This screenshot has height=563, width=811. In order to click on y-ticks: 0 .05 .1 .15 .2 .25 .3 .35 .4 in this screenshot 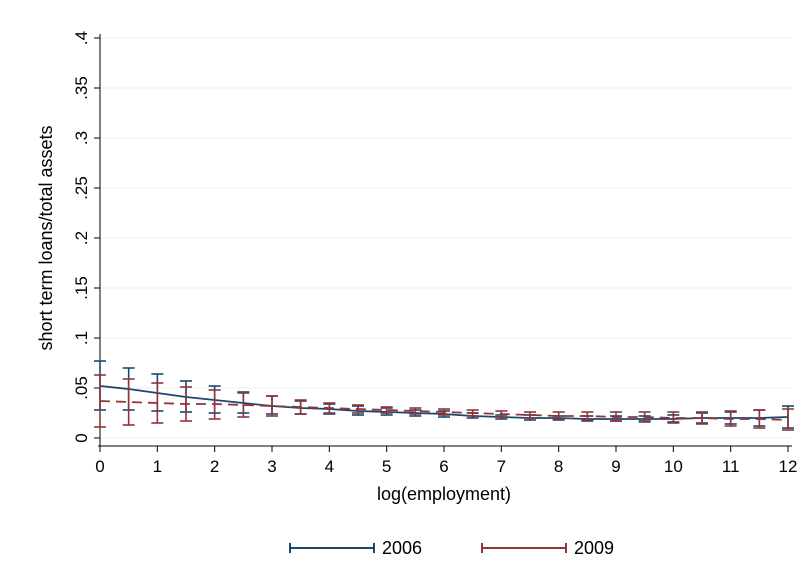, I will do `click(86, 237)`.